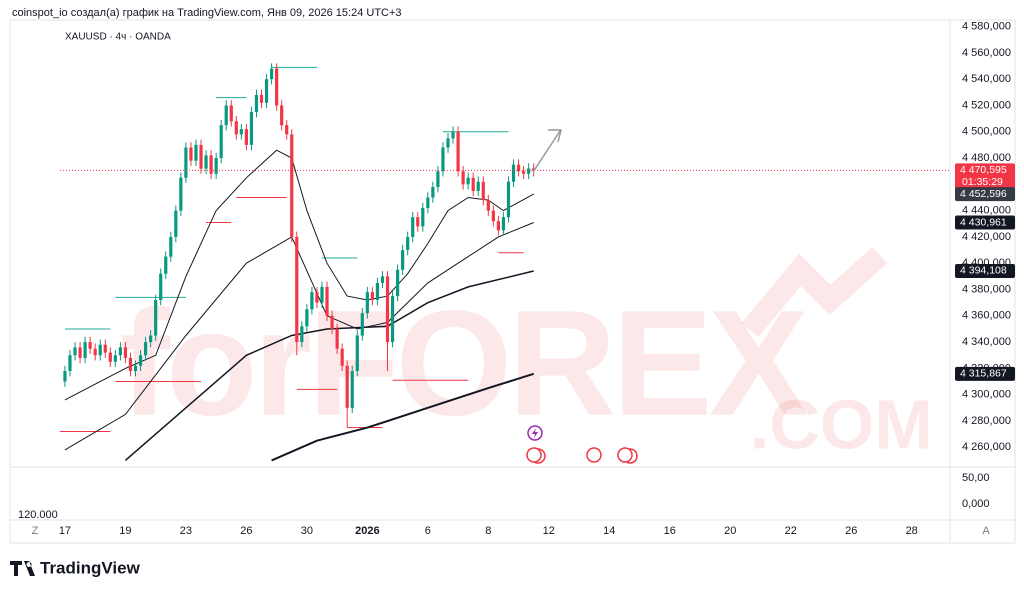 This screenshot has height=594, width=1024. Describe the element at coordinates (367, 531) in the screenshot. I see `x-tick-label: 2026` at that location.